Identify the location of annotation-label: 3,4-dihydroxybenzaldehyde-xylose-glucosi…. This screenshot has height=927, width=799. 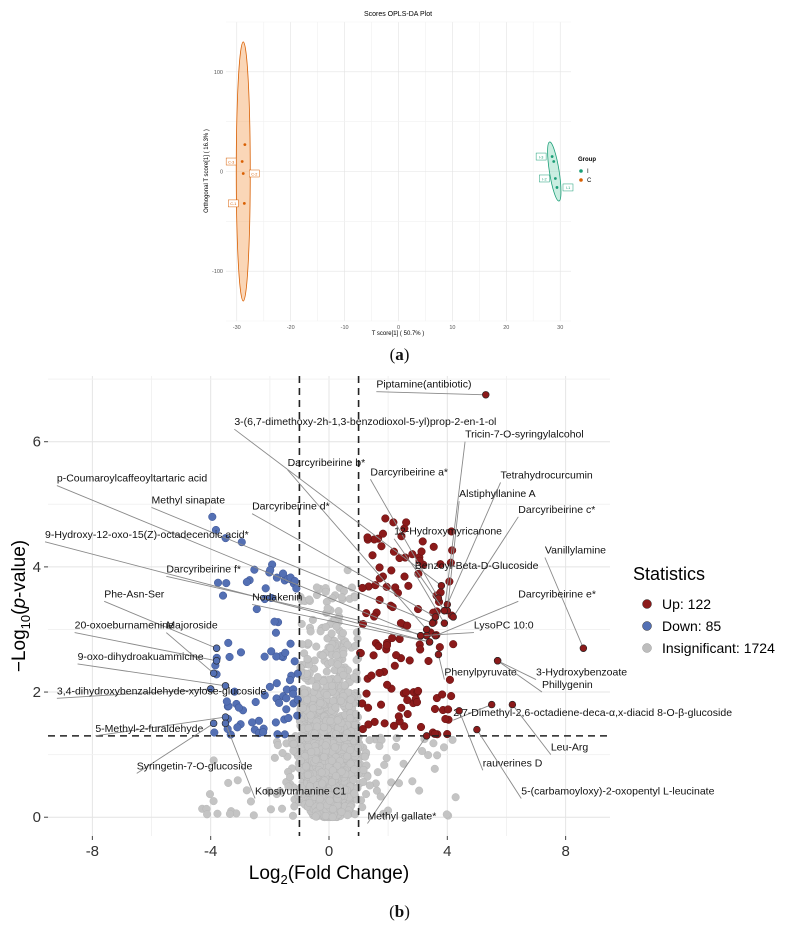
(162, 691).